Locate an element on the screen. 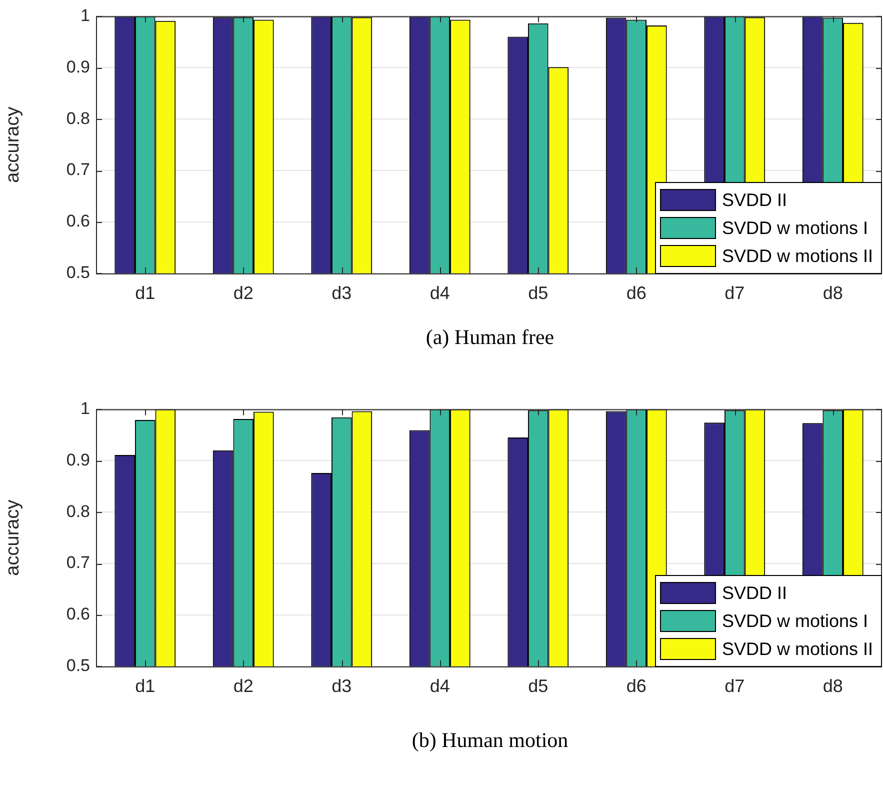 The width and height of the screenshot is (883, 786). text: (a) Human free is located at coordinates (490, 337).